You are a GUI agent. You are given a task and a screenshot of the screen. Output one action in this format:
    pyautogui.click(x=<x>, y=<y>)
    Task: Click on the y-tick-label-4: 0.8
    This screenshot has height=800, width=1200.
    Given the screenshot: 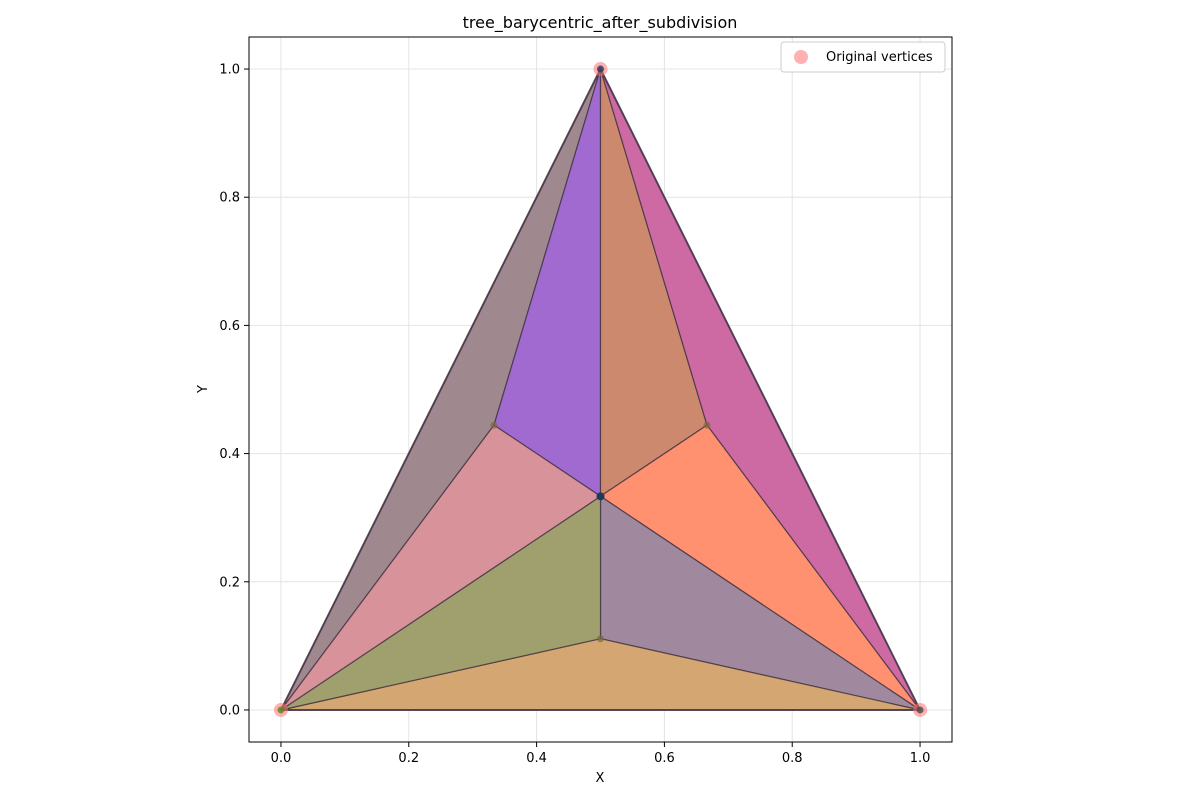 What is the action you would take?
    pyautogui.click(x=229, y=198)
    